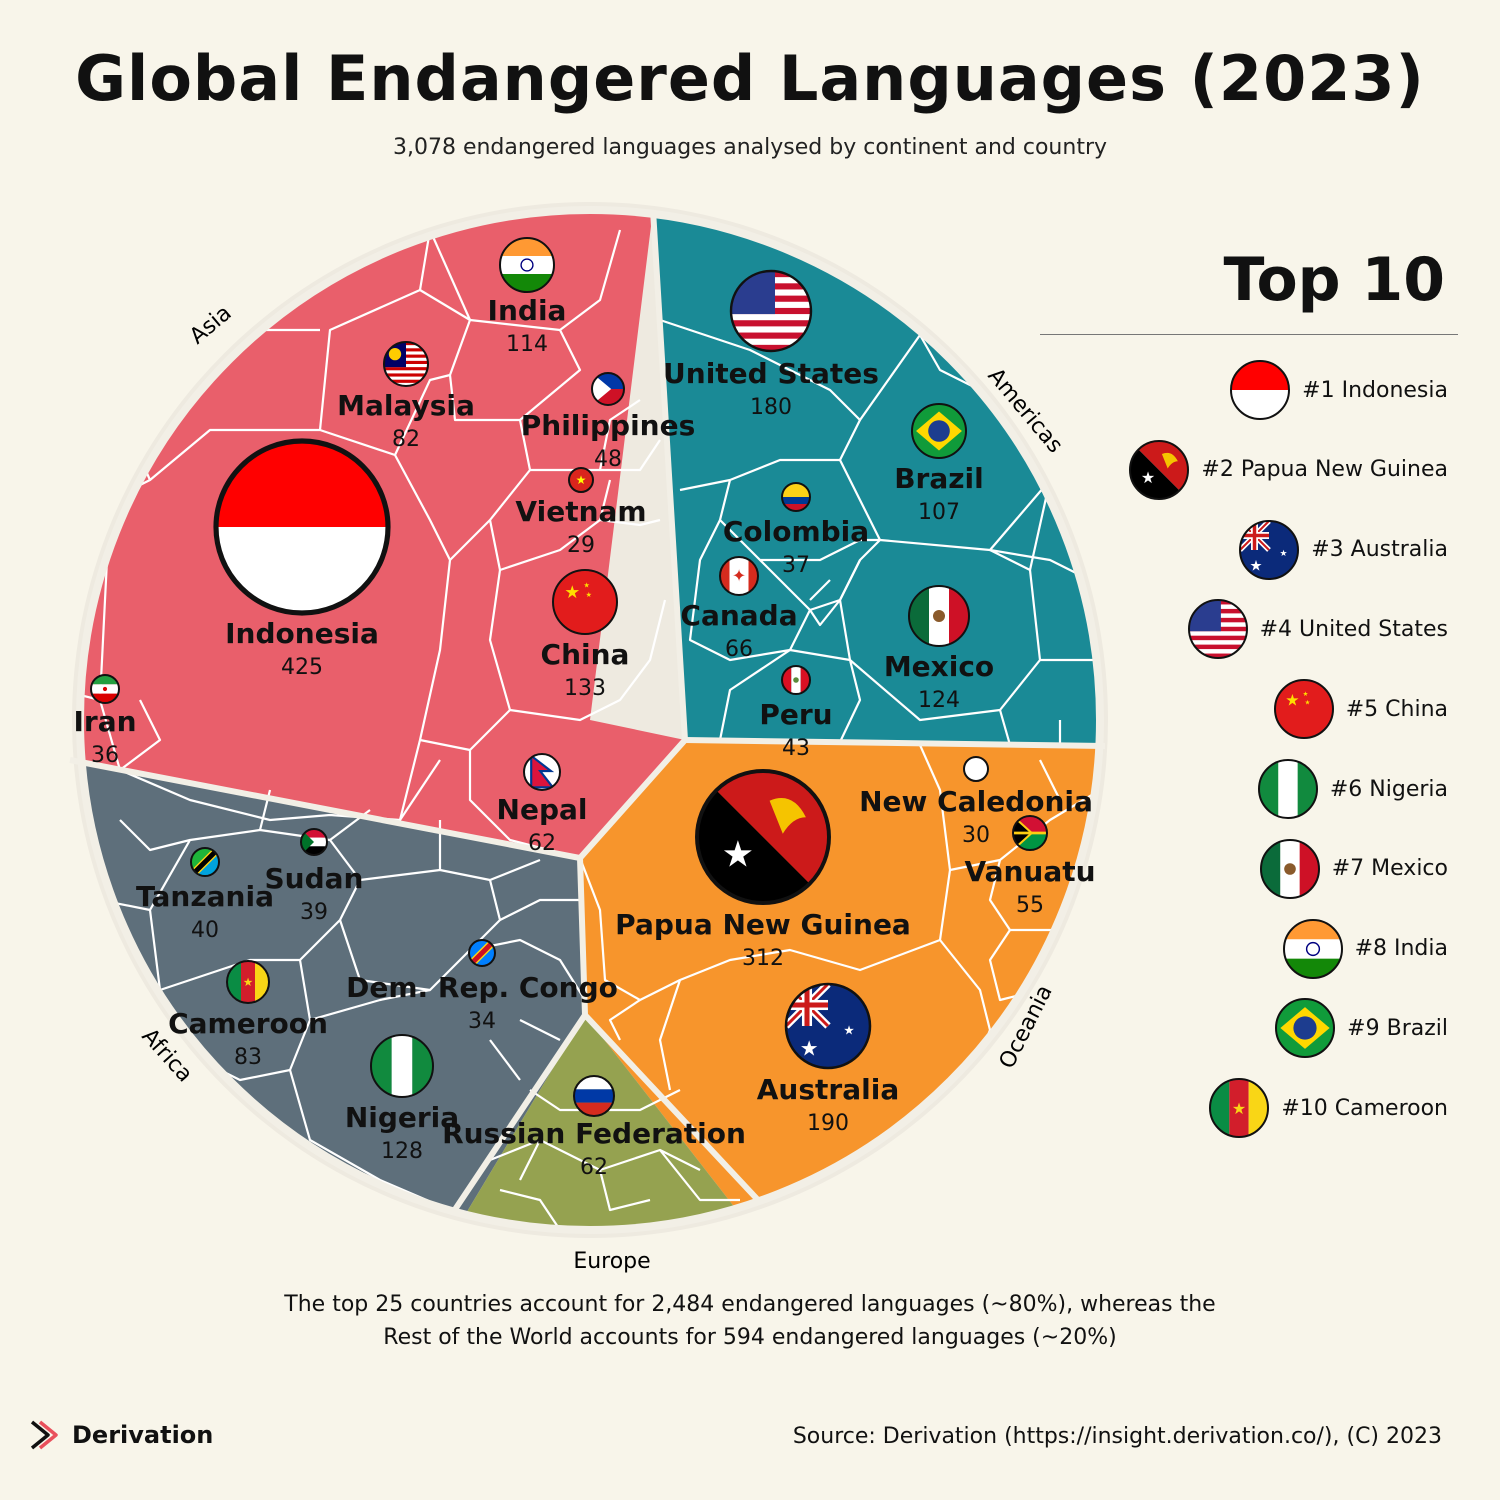  What do you see at coordinates (402, 1117) in the screenshot?
I see `country-label-nigeria: Nigeria` at bounding box center [402, 1117].